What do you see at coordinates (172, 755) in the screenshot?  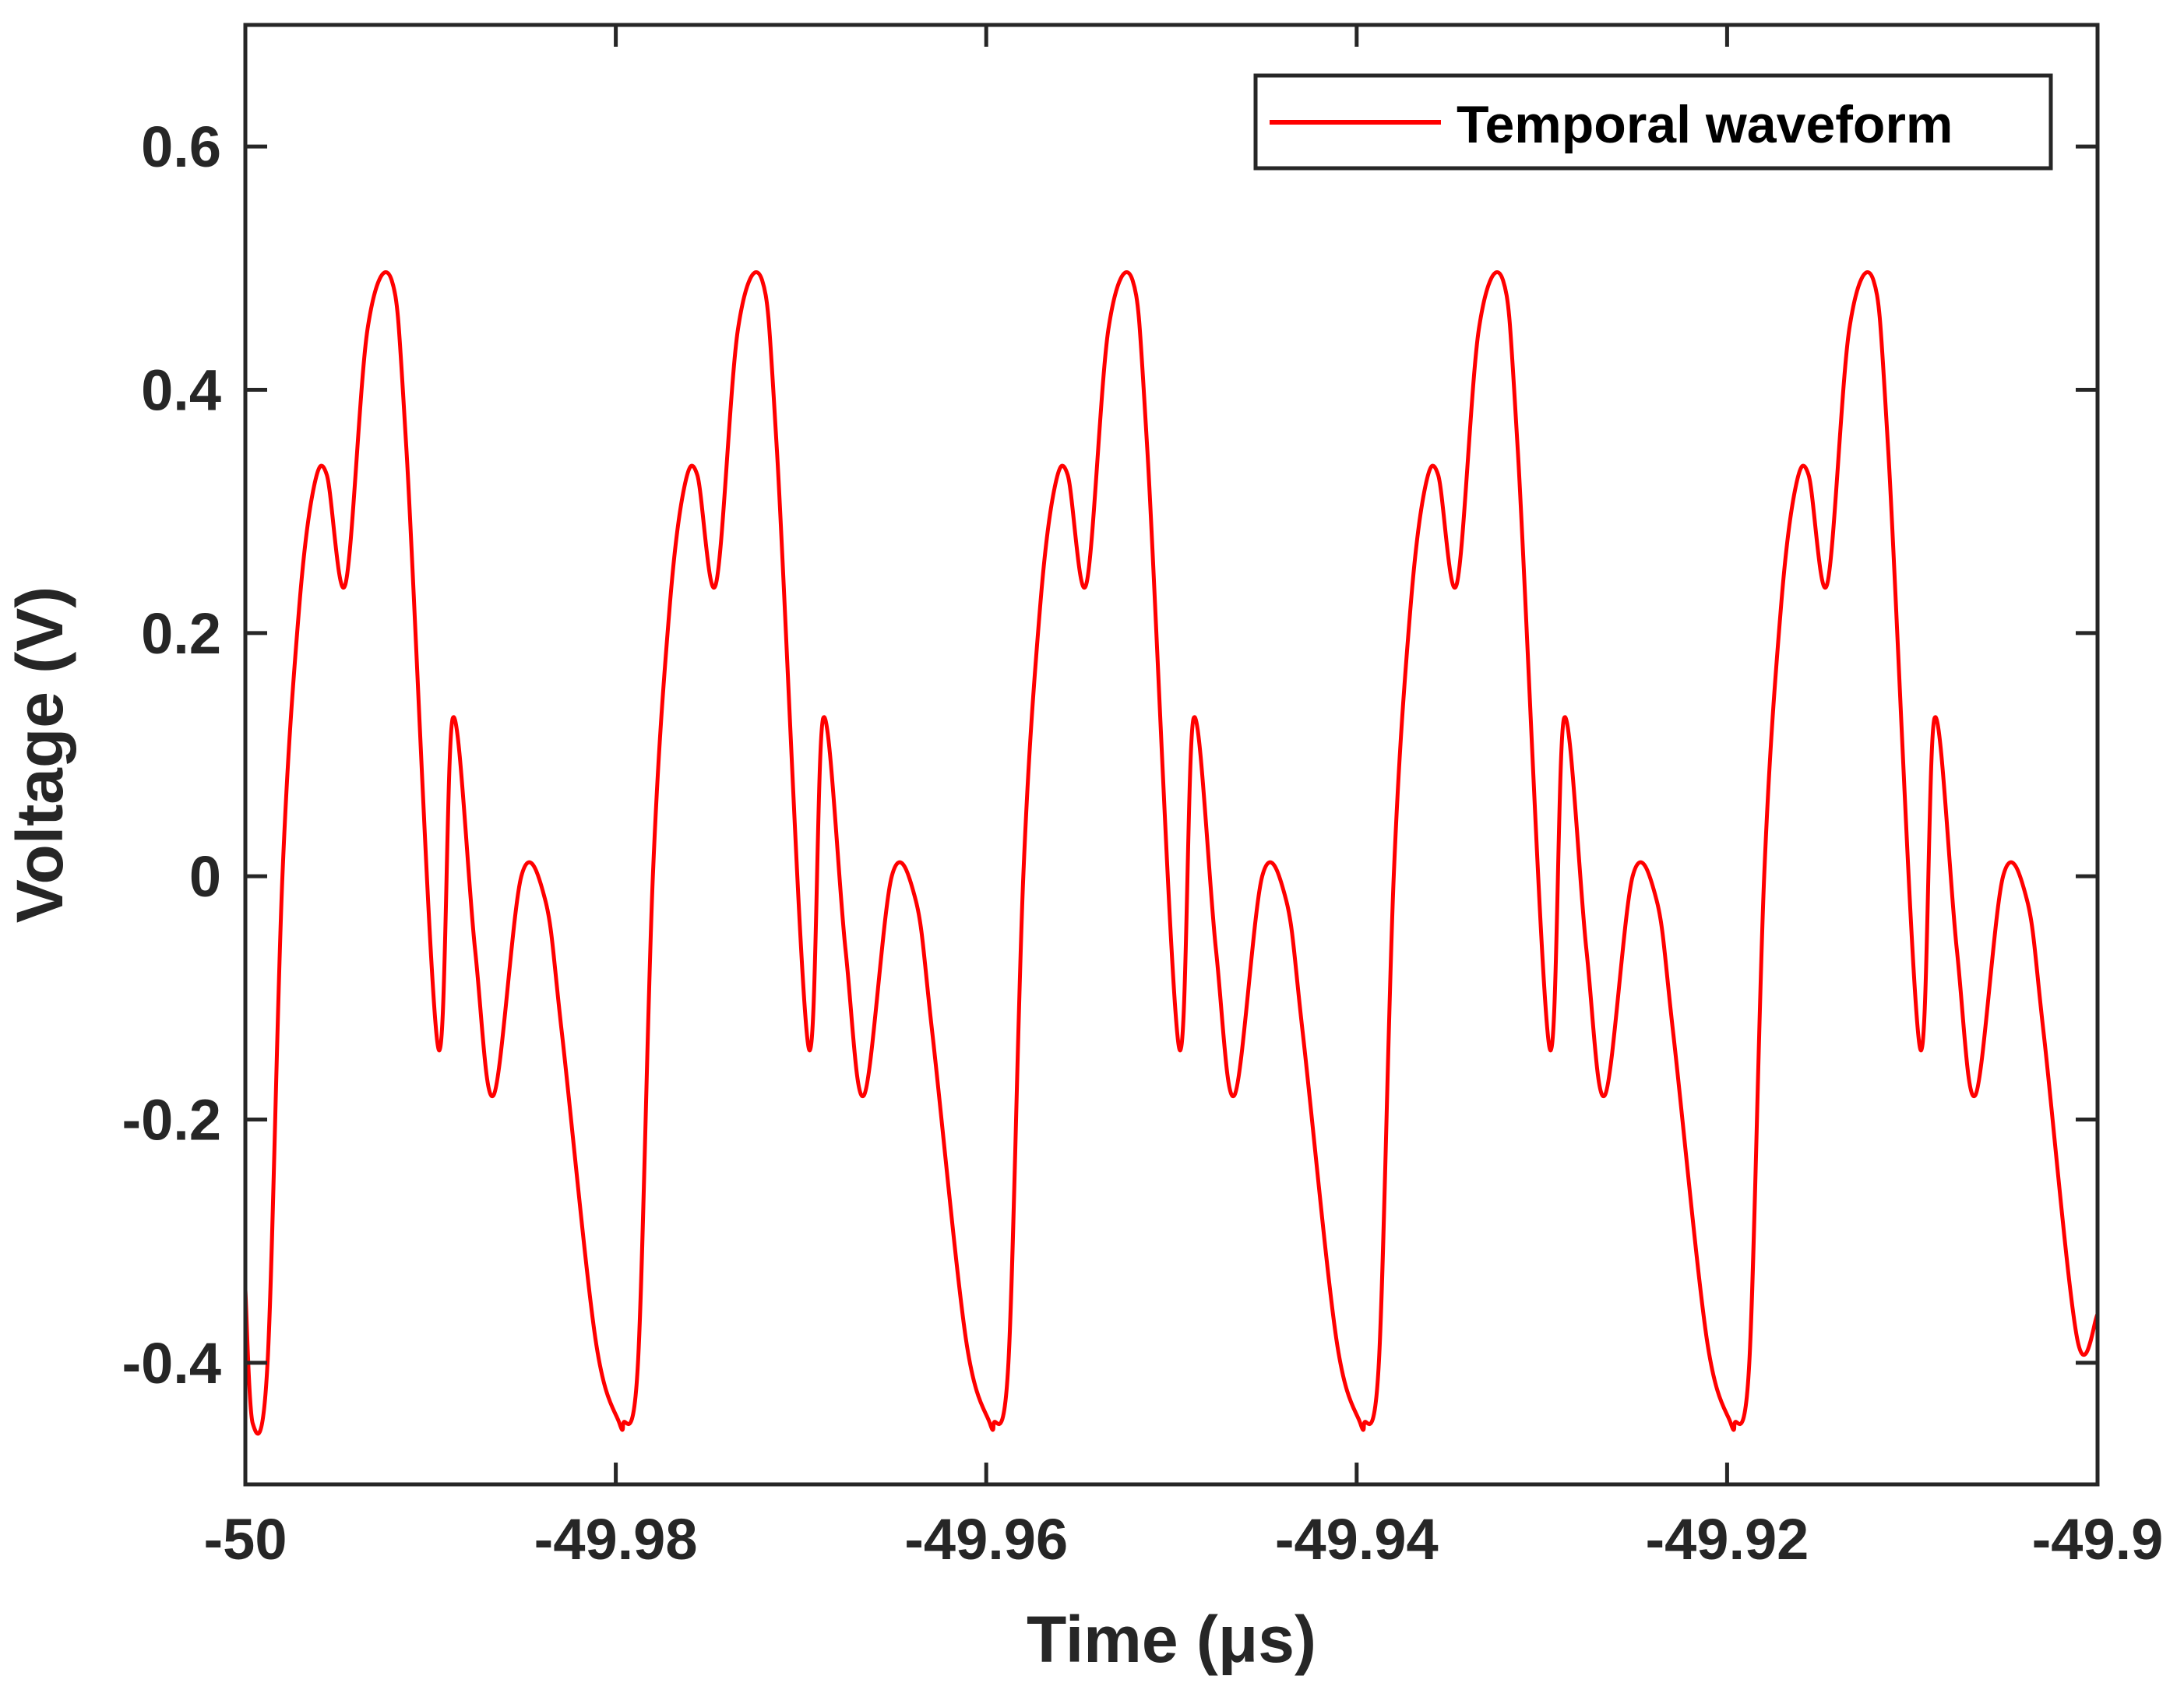 I see `y-tick-labels: -0.4 -0.2 0 0.2 0.4 0.6` at bounding box center [172, 755].